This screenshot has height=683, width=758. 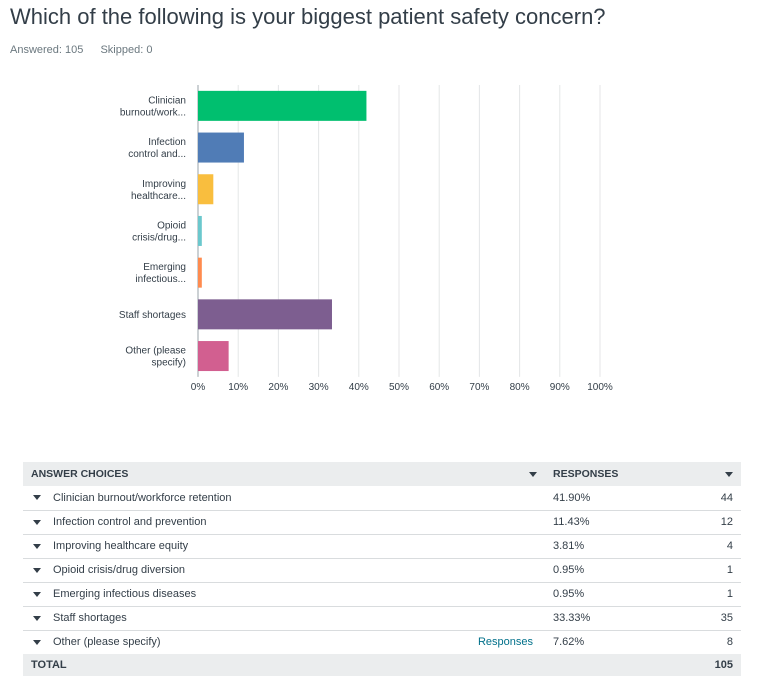 I want to click on skipped-count: Skipped: 0, so click(x=126, y=50).